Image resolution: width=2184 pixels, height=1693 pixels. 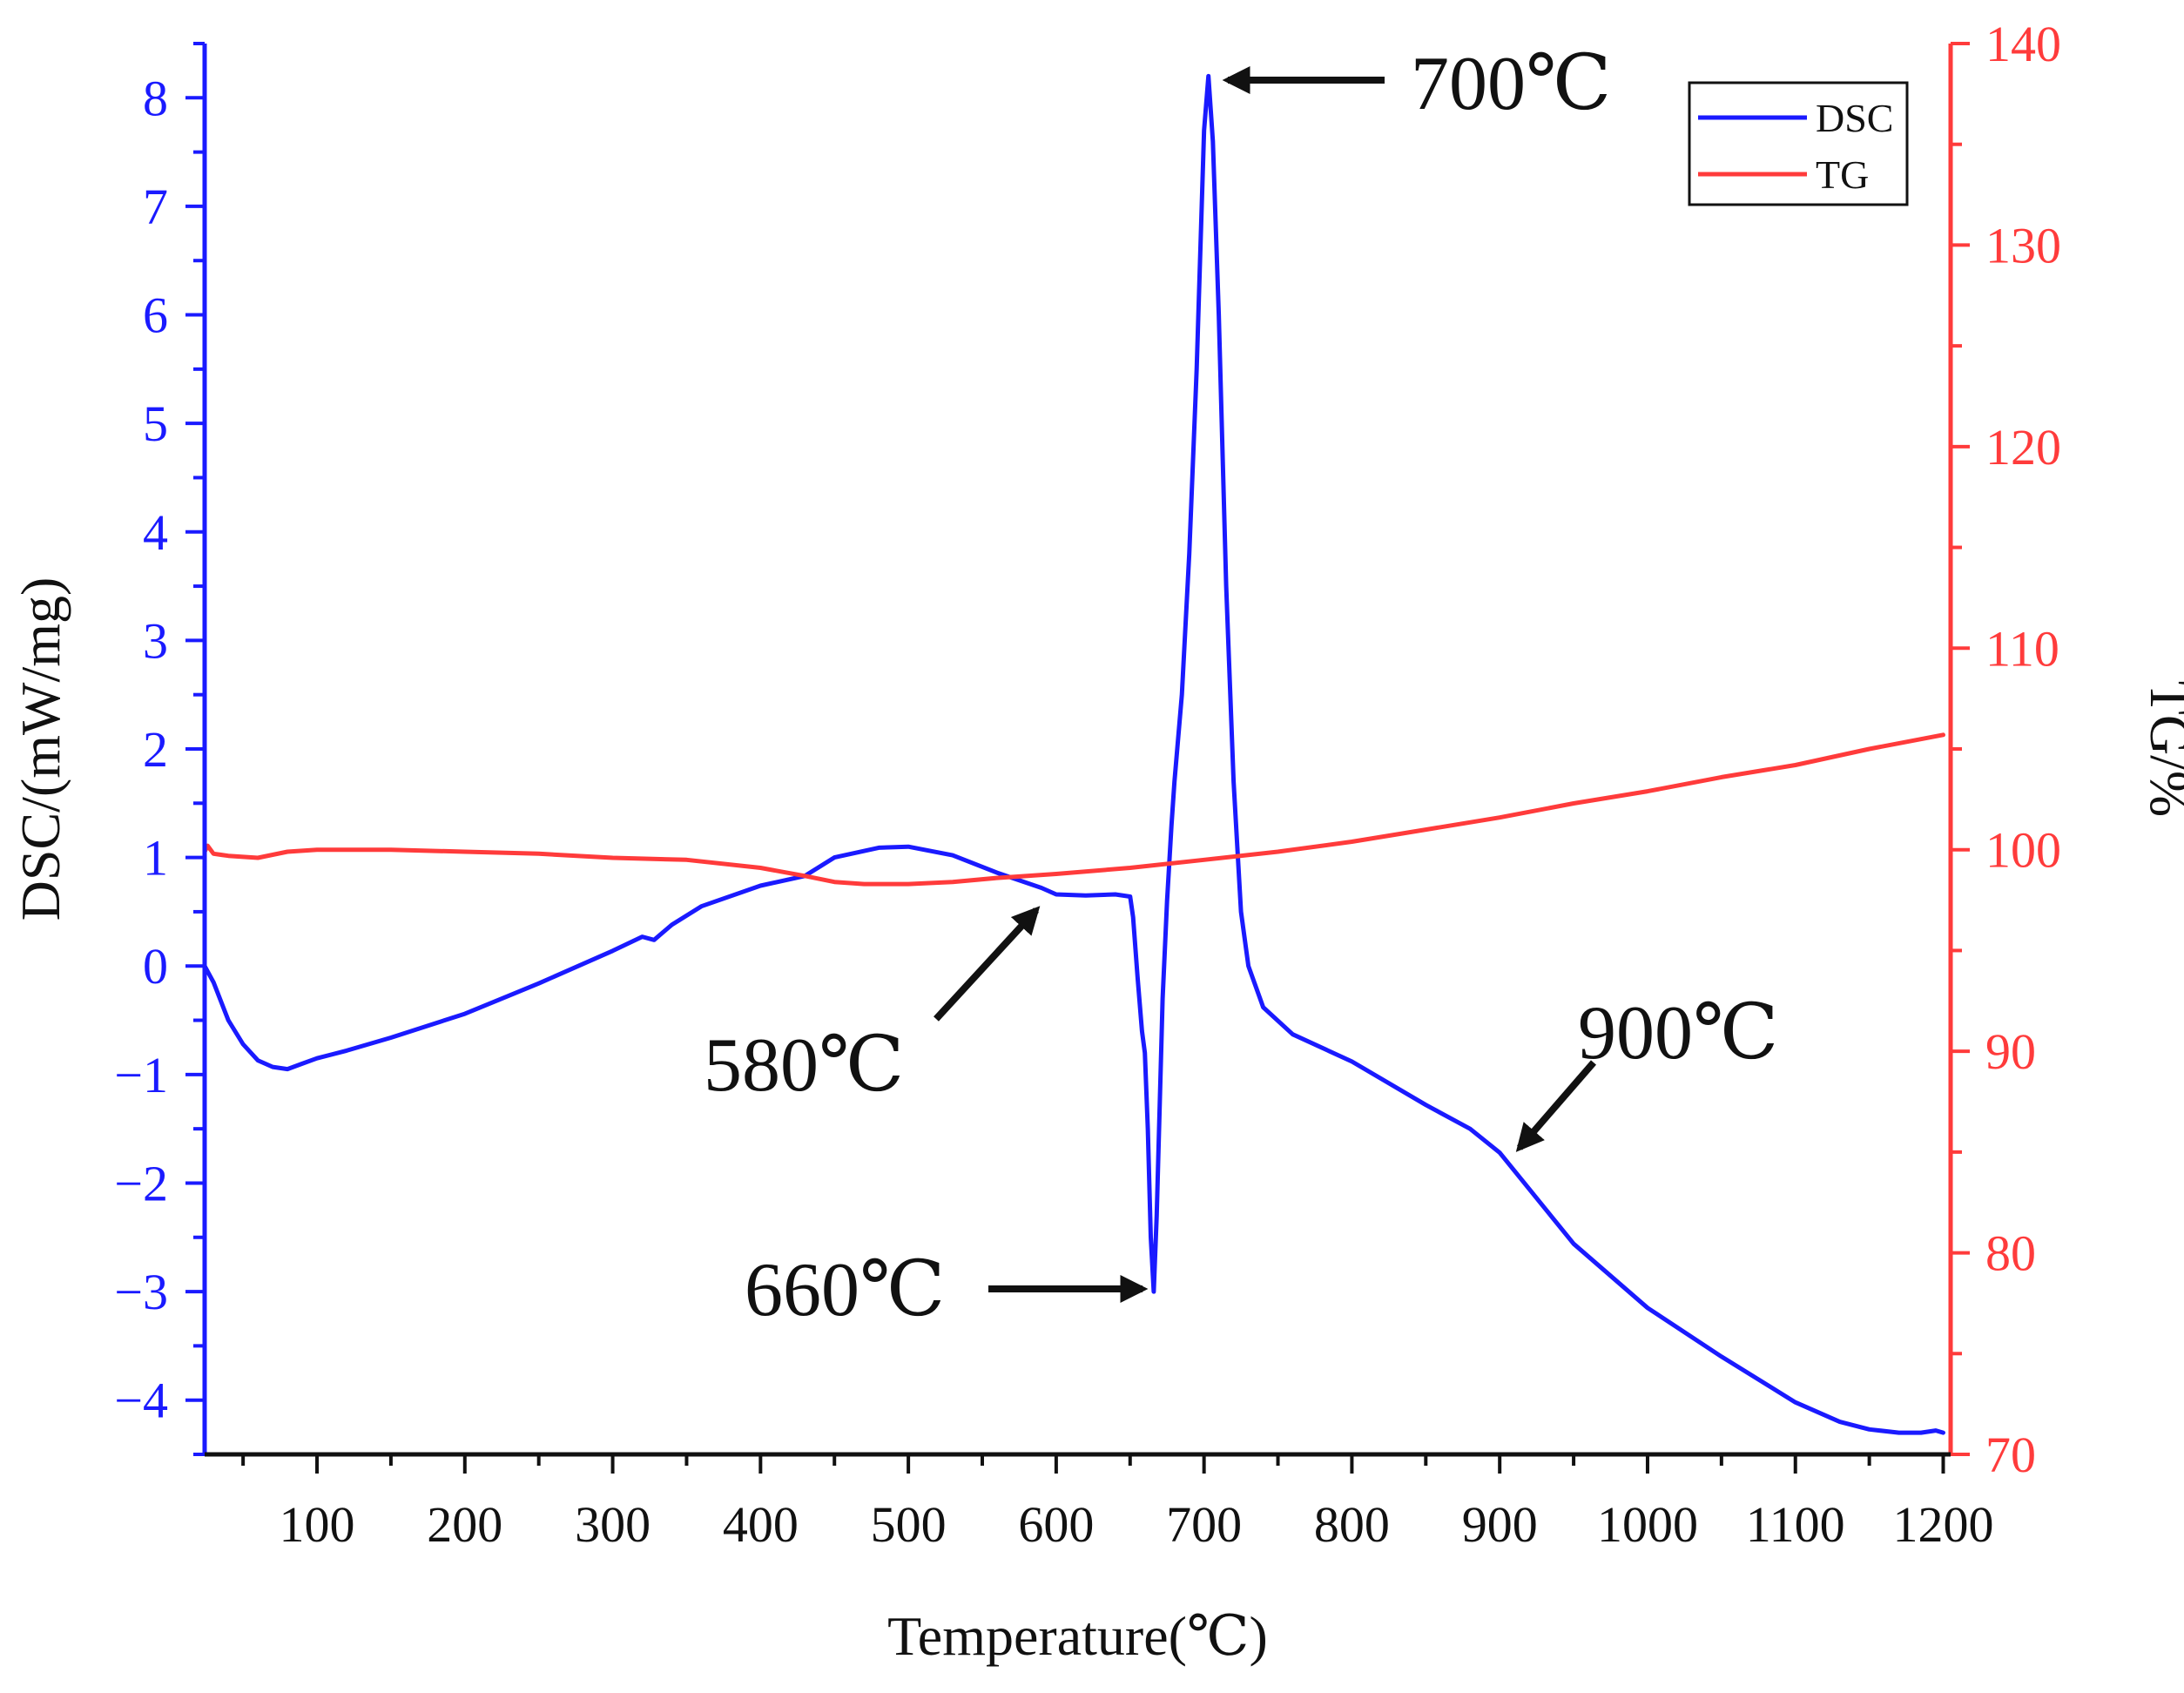 What do you see at coordinates (845, 1290) in the screenshot?
I see `annotation-label: 660℃` at bounding box center [845, 1290].